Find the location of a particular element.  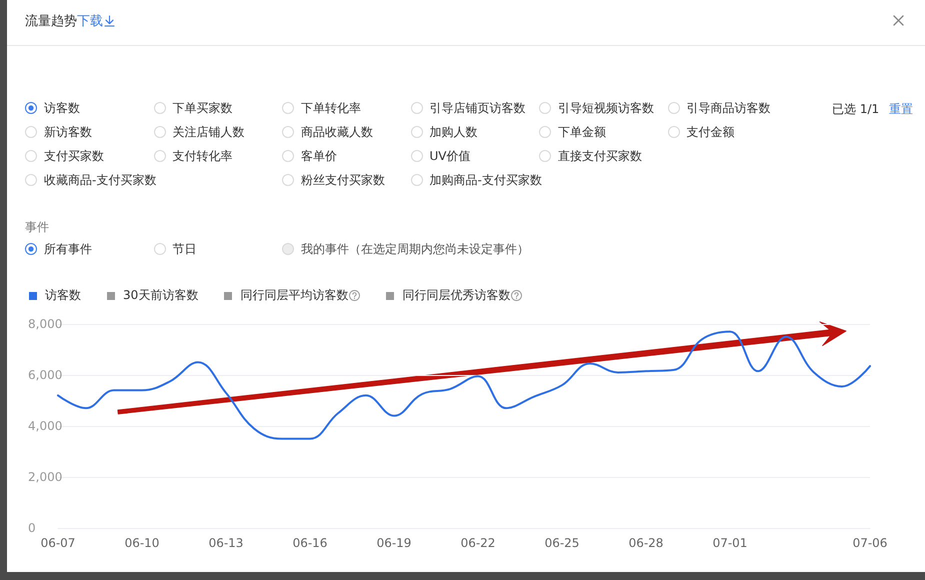

text: 事件 is located at coordinates (37, 227).